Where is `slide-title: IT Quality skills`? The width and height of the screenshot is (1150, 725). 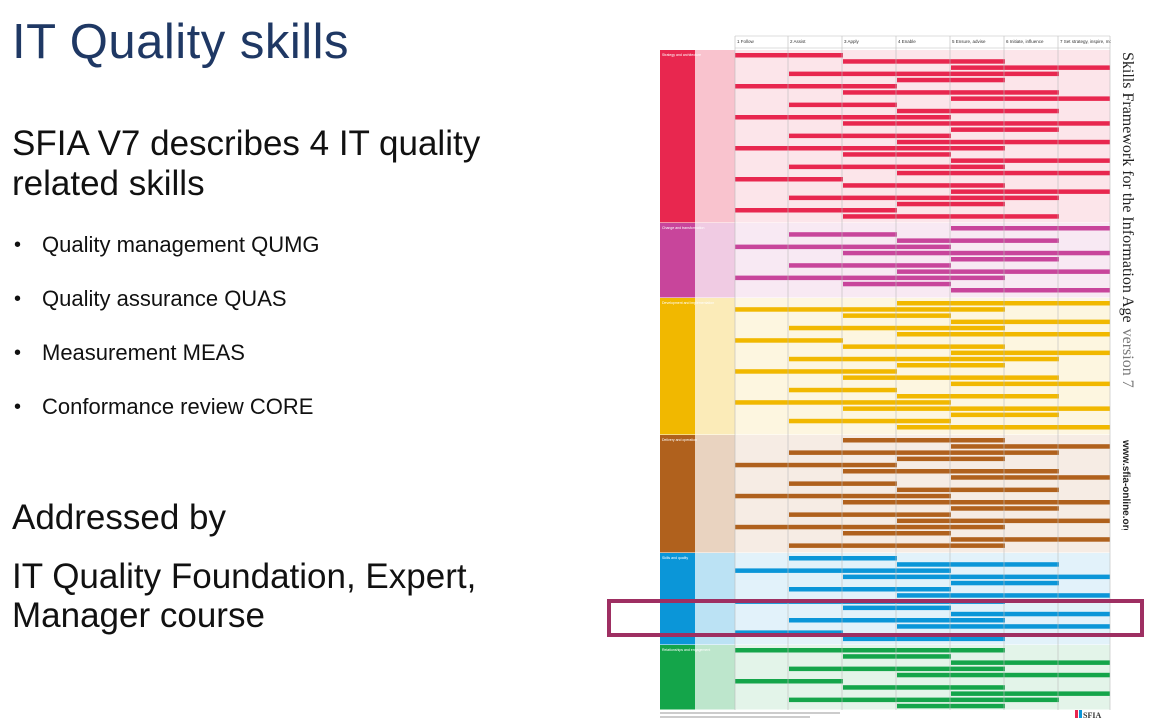 slide-title: IT Quality skills is located at coordinates (181, 42).